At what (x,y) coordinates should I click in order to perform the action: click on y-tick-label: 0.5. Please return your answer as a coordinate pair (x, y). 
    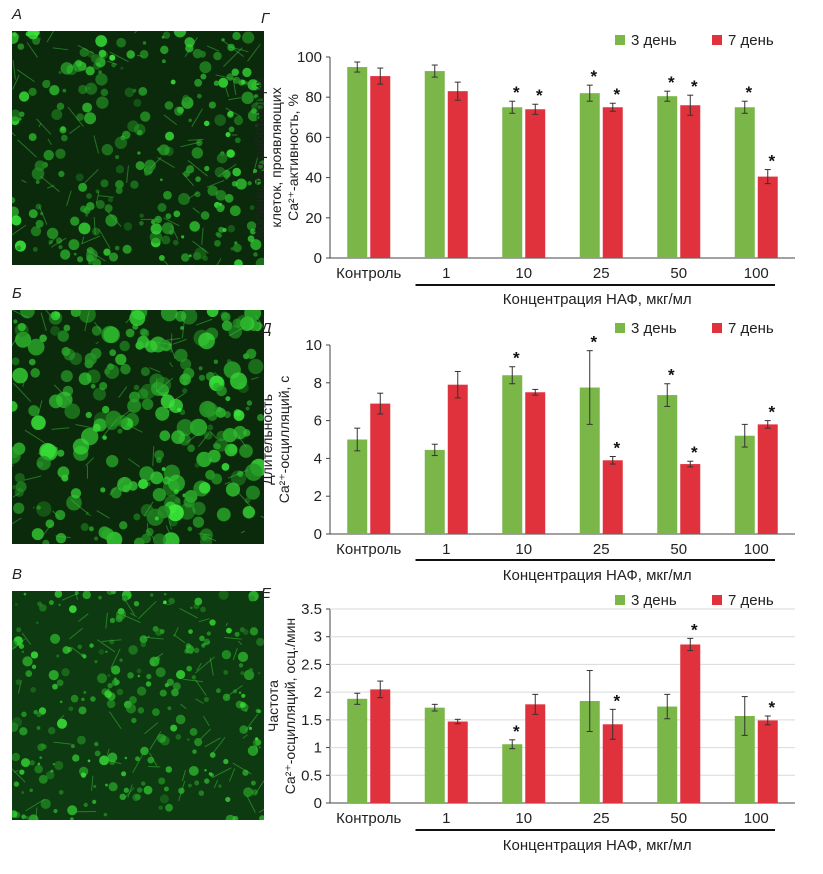
    Looking at the image, I should click on (311, 775).